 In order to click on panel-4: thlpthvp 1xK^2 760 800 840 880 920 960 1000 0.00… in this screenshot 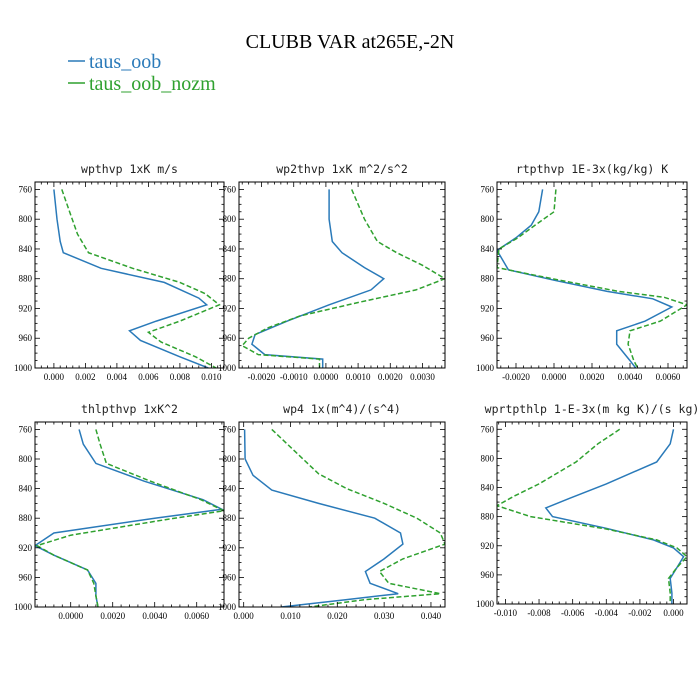, I will do `click(119, 511)`.